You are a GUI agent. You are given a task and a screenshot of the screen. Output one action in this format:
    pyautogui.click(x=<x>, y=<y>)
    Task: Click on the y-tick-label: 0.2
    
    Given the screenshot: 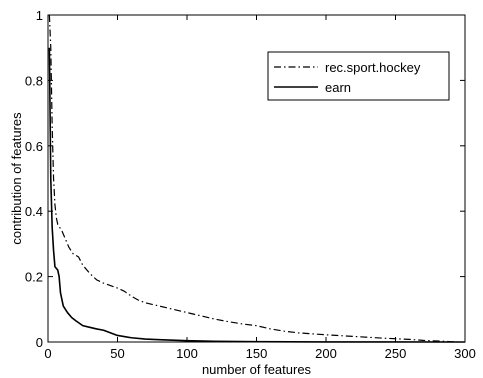 What is the action you would take?
    pyautogui.click(x=34, y=277)
    